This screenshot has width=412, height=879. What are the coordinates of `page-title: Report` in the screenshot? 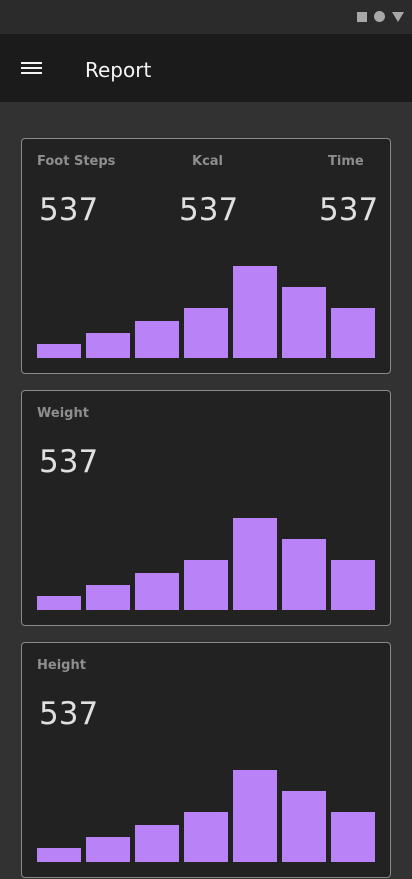 It's located at (118, 70).